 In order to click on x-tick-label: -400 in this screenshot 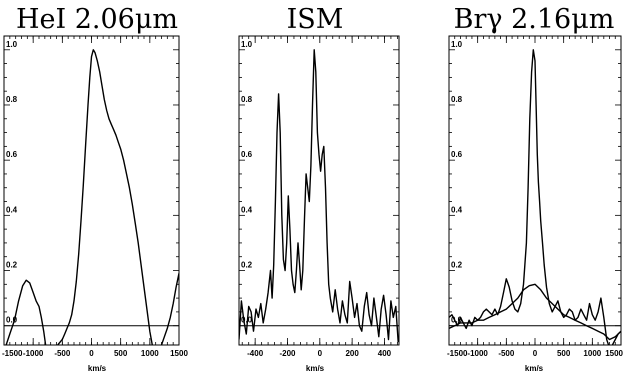, I will do `click(255, 353)`.